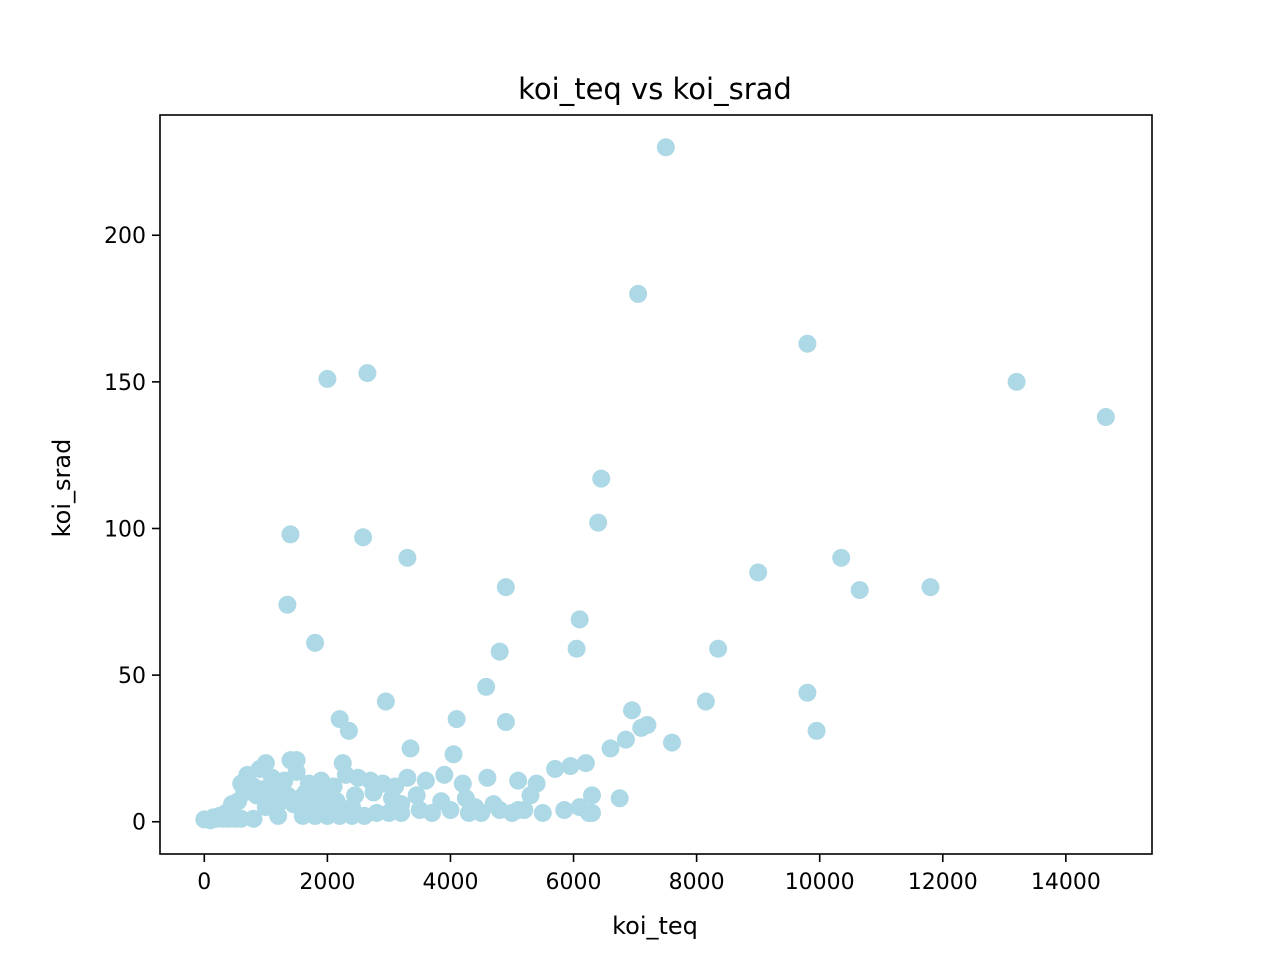 The height and width of the screenshot is (960, 1280). Describe the element at coordinates (574, 882) in the screenshot. I see `x-tick-label: 6000` at that location.